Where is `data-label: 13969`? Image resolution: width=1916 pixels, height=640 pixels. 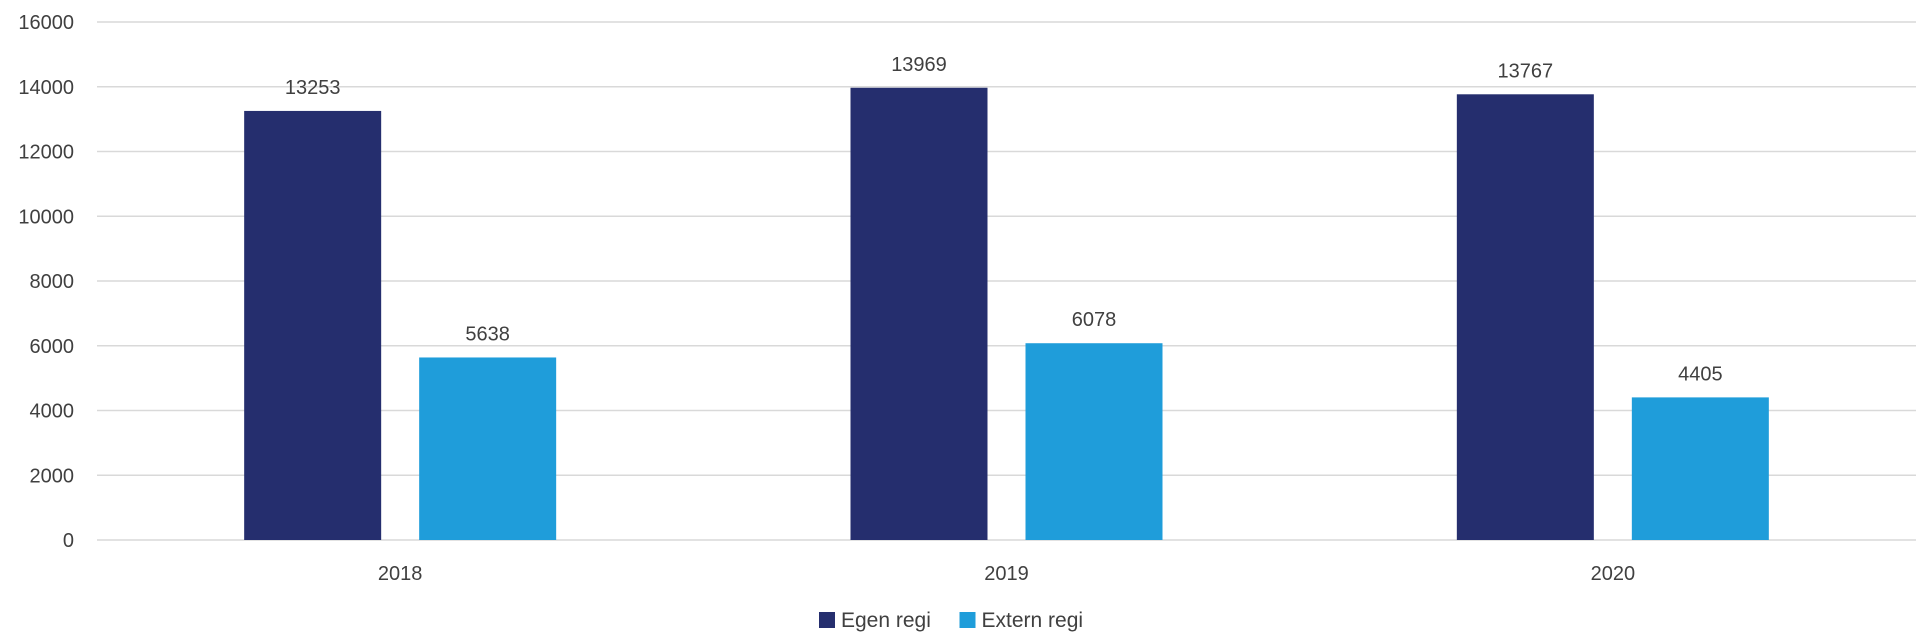
data-label: 13969 is located at coordinates (919, 65).